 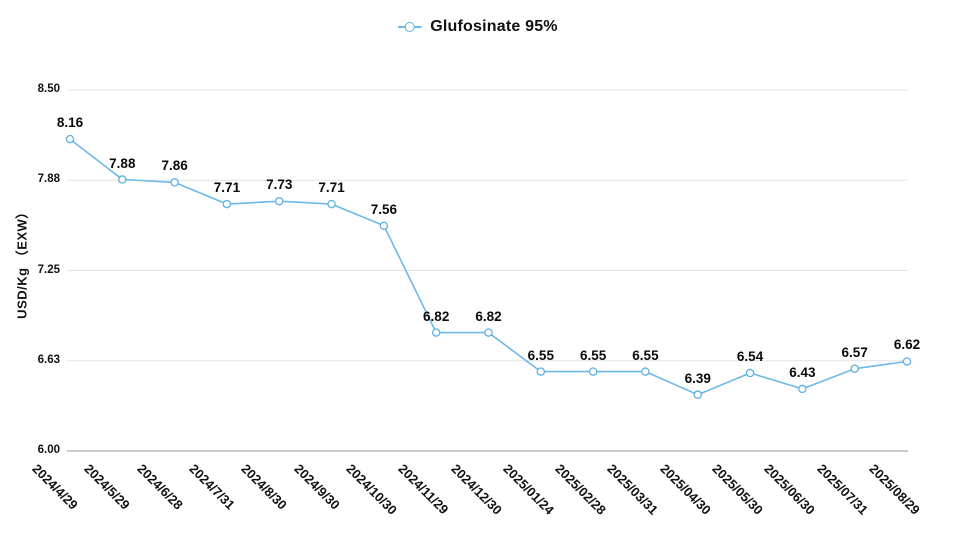 I want to click on data-point-label: 6.39, so click(x=697, y=378).